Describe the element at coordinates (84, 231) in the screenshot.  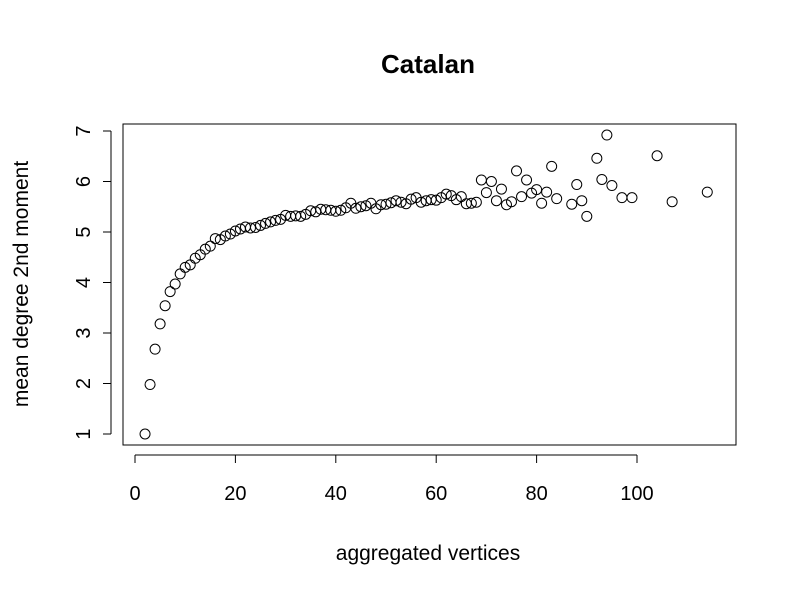
I see `y-tick-label: 5` at that location.